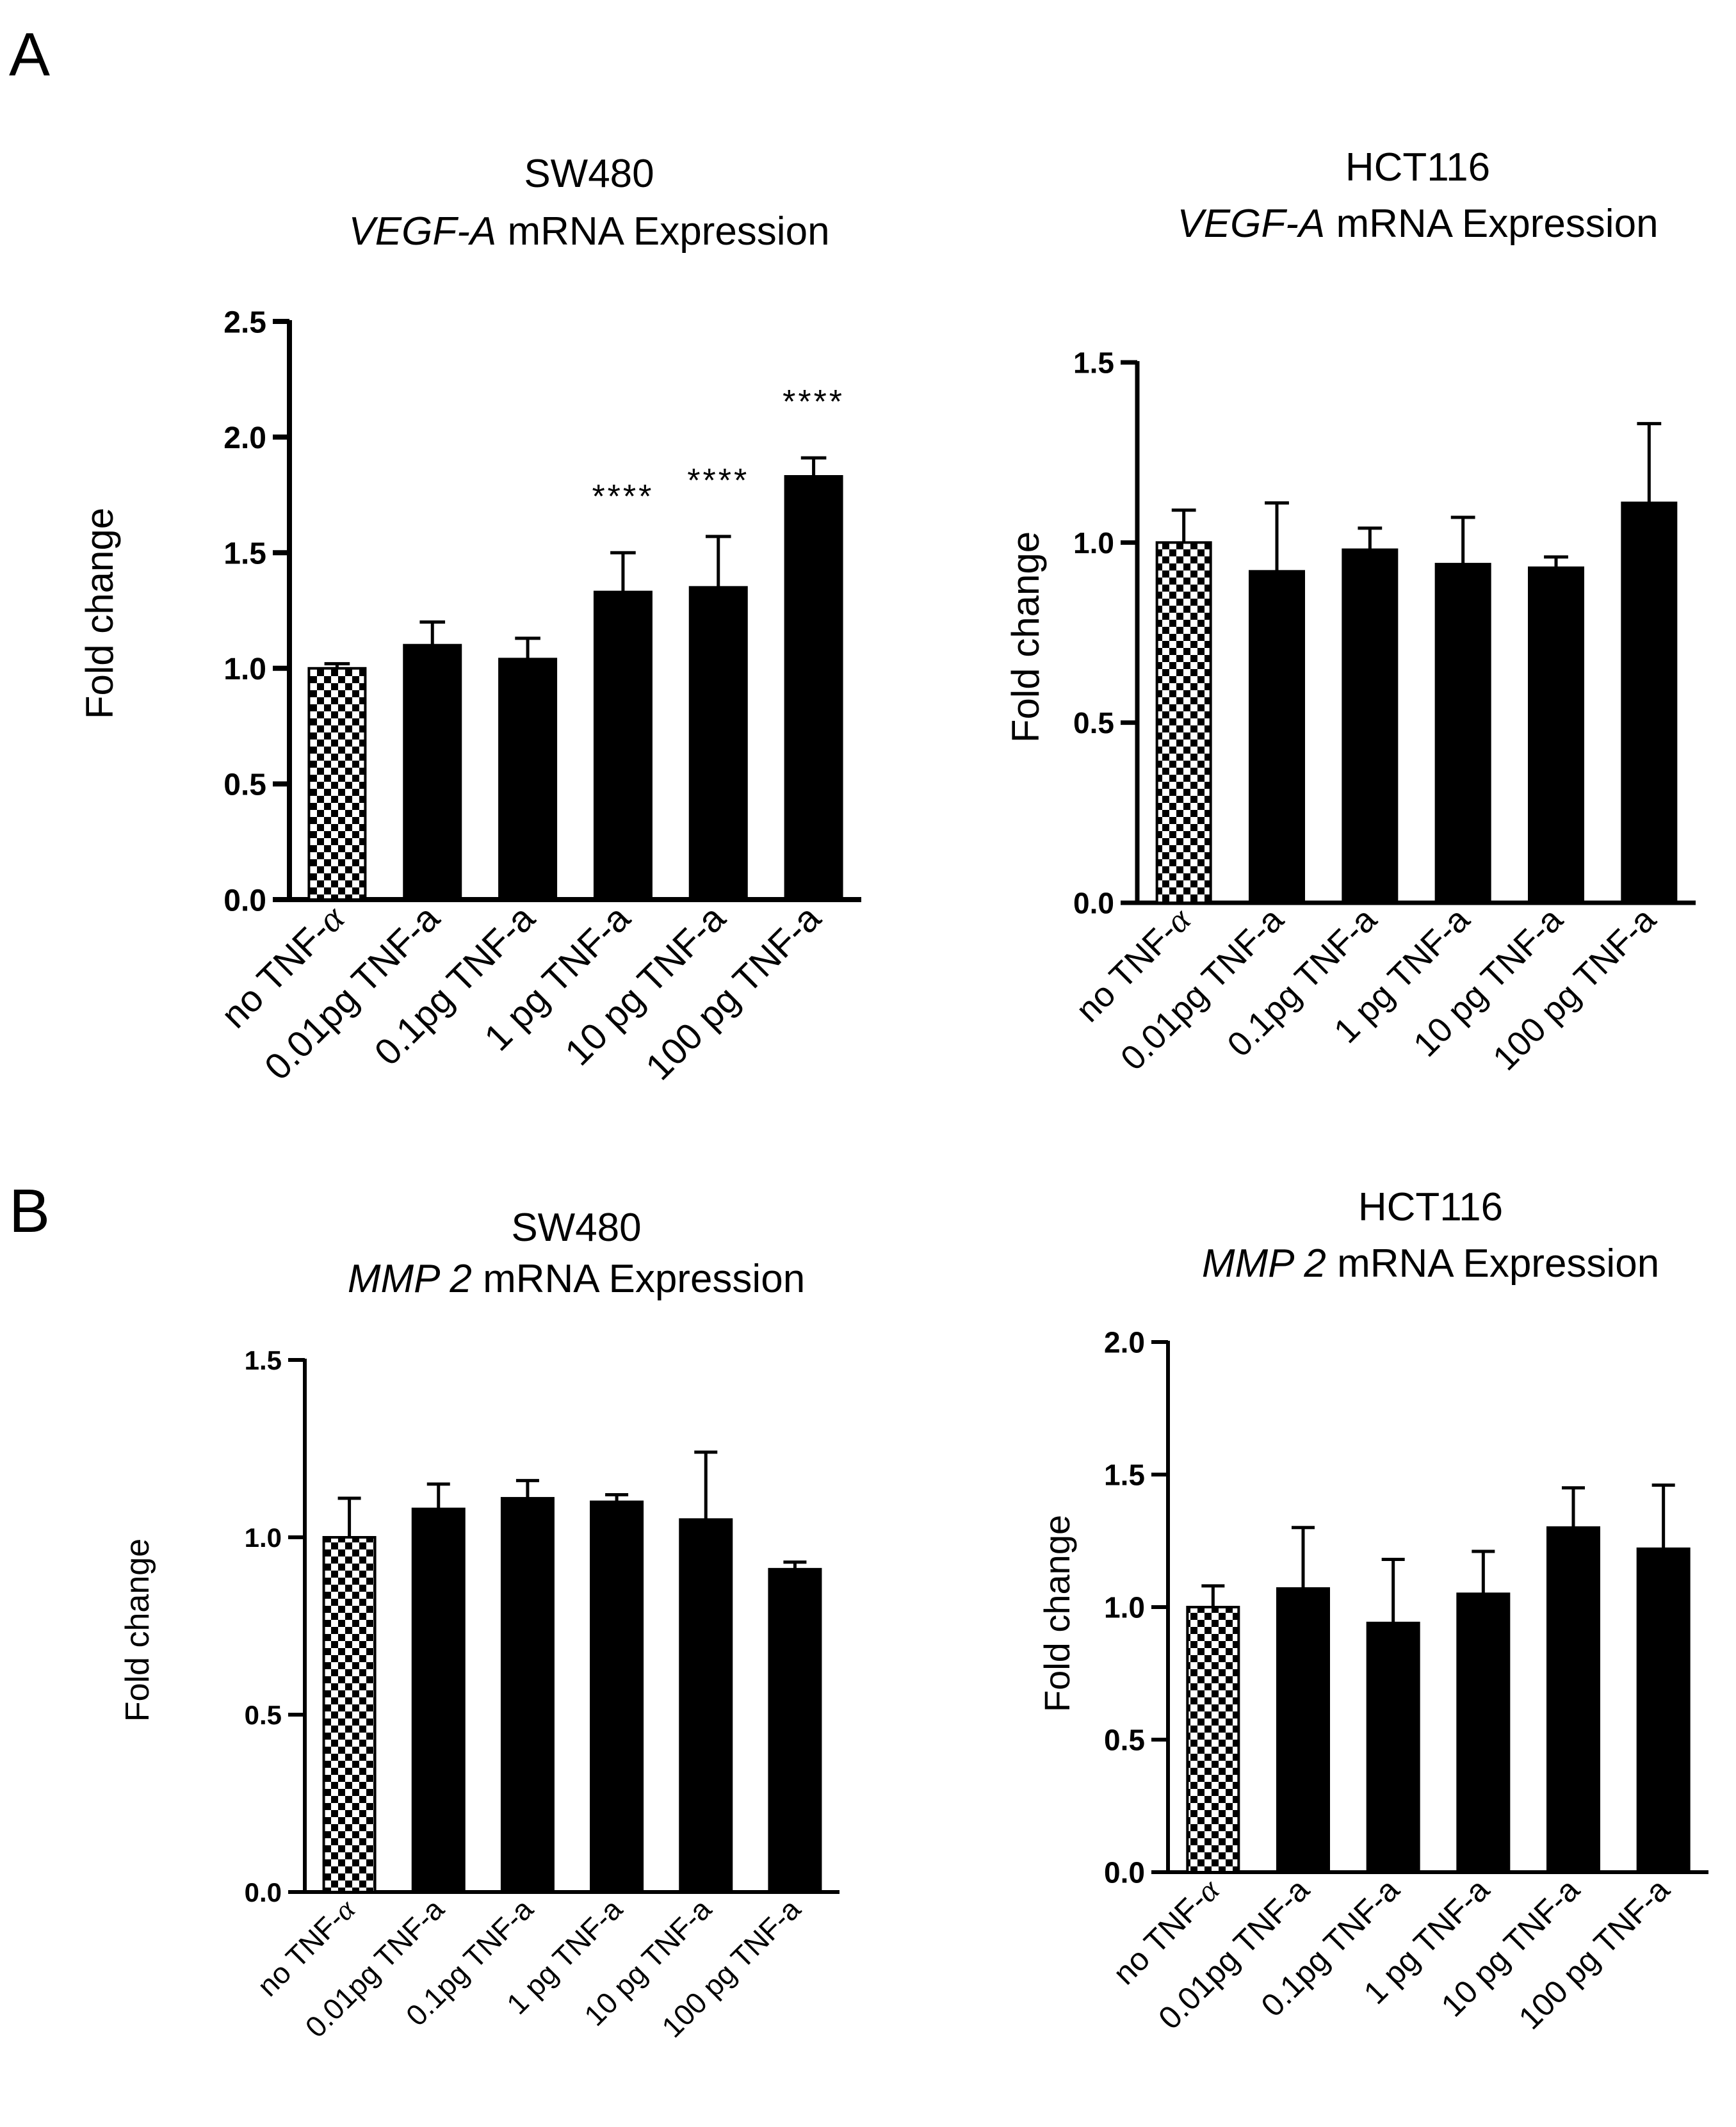 This screenshot has height=2127, width=1736. I want to click on x-tick-label: 0.01pg TNF-a, so click(1203, 989).